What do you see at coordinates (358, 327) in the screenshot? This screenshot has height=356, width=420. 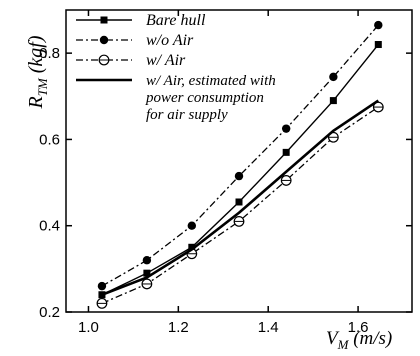 I see `x-tick-label-3: 1.6` at bounding box center [358, 327].